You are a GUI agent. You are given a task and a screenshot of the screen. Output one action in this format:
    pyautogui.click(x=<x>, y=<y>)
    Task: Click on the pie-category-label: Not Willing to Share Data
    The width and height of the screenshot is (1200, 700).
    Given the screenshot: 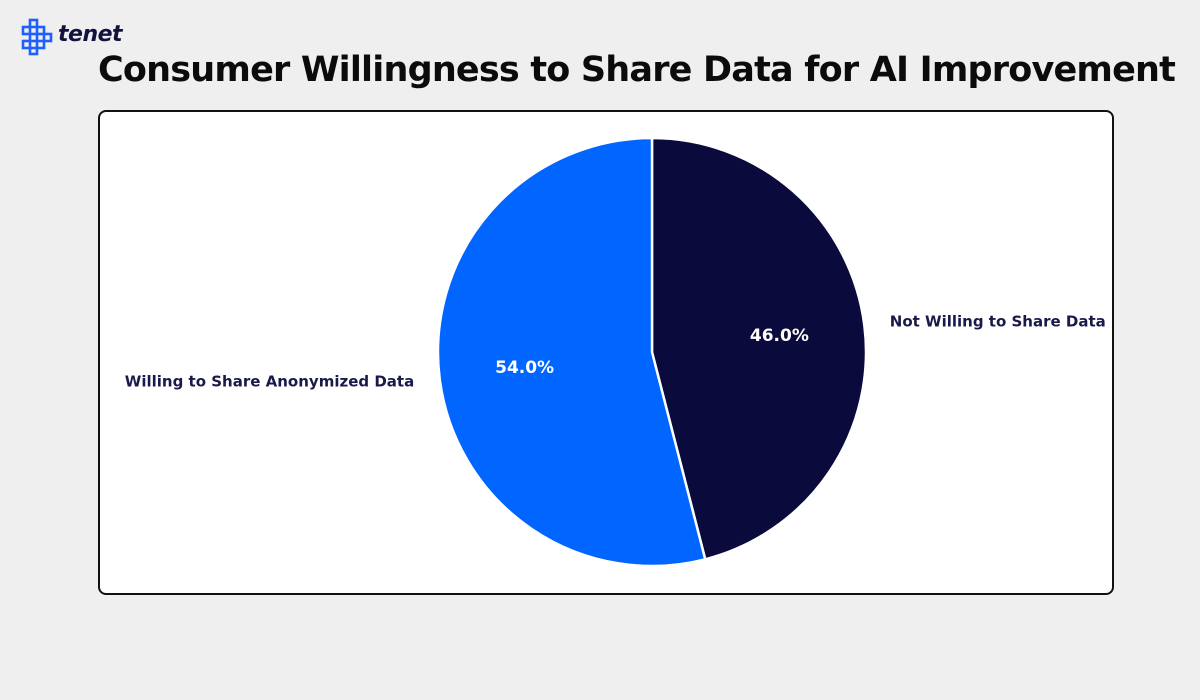 What is the action you would take?
    pyautogui.click(x=998, y=321)
    